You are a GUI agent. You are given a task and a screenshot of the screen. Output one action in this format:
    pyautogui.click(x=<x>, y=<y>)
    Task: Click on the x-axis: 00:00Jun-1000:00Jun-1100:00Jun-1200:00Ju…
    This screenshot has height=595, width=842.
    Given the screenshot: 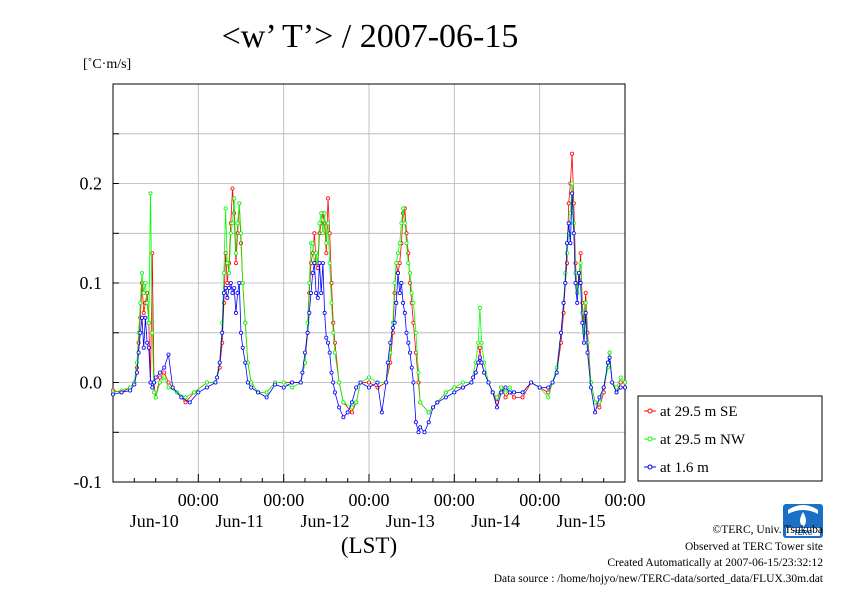 What is the action you would take?
    pyautogui.click(x=379, y=502)
    